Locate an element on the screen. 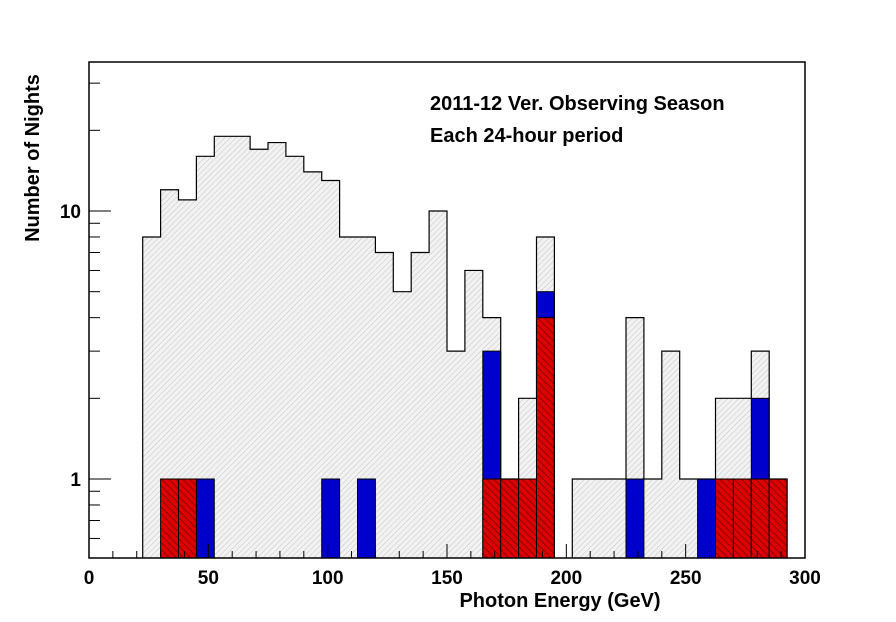  annotation-season: 2011-12 Ver. Observing Season is located at coordinates (577, 104).